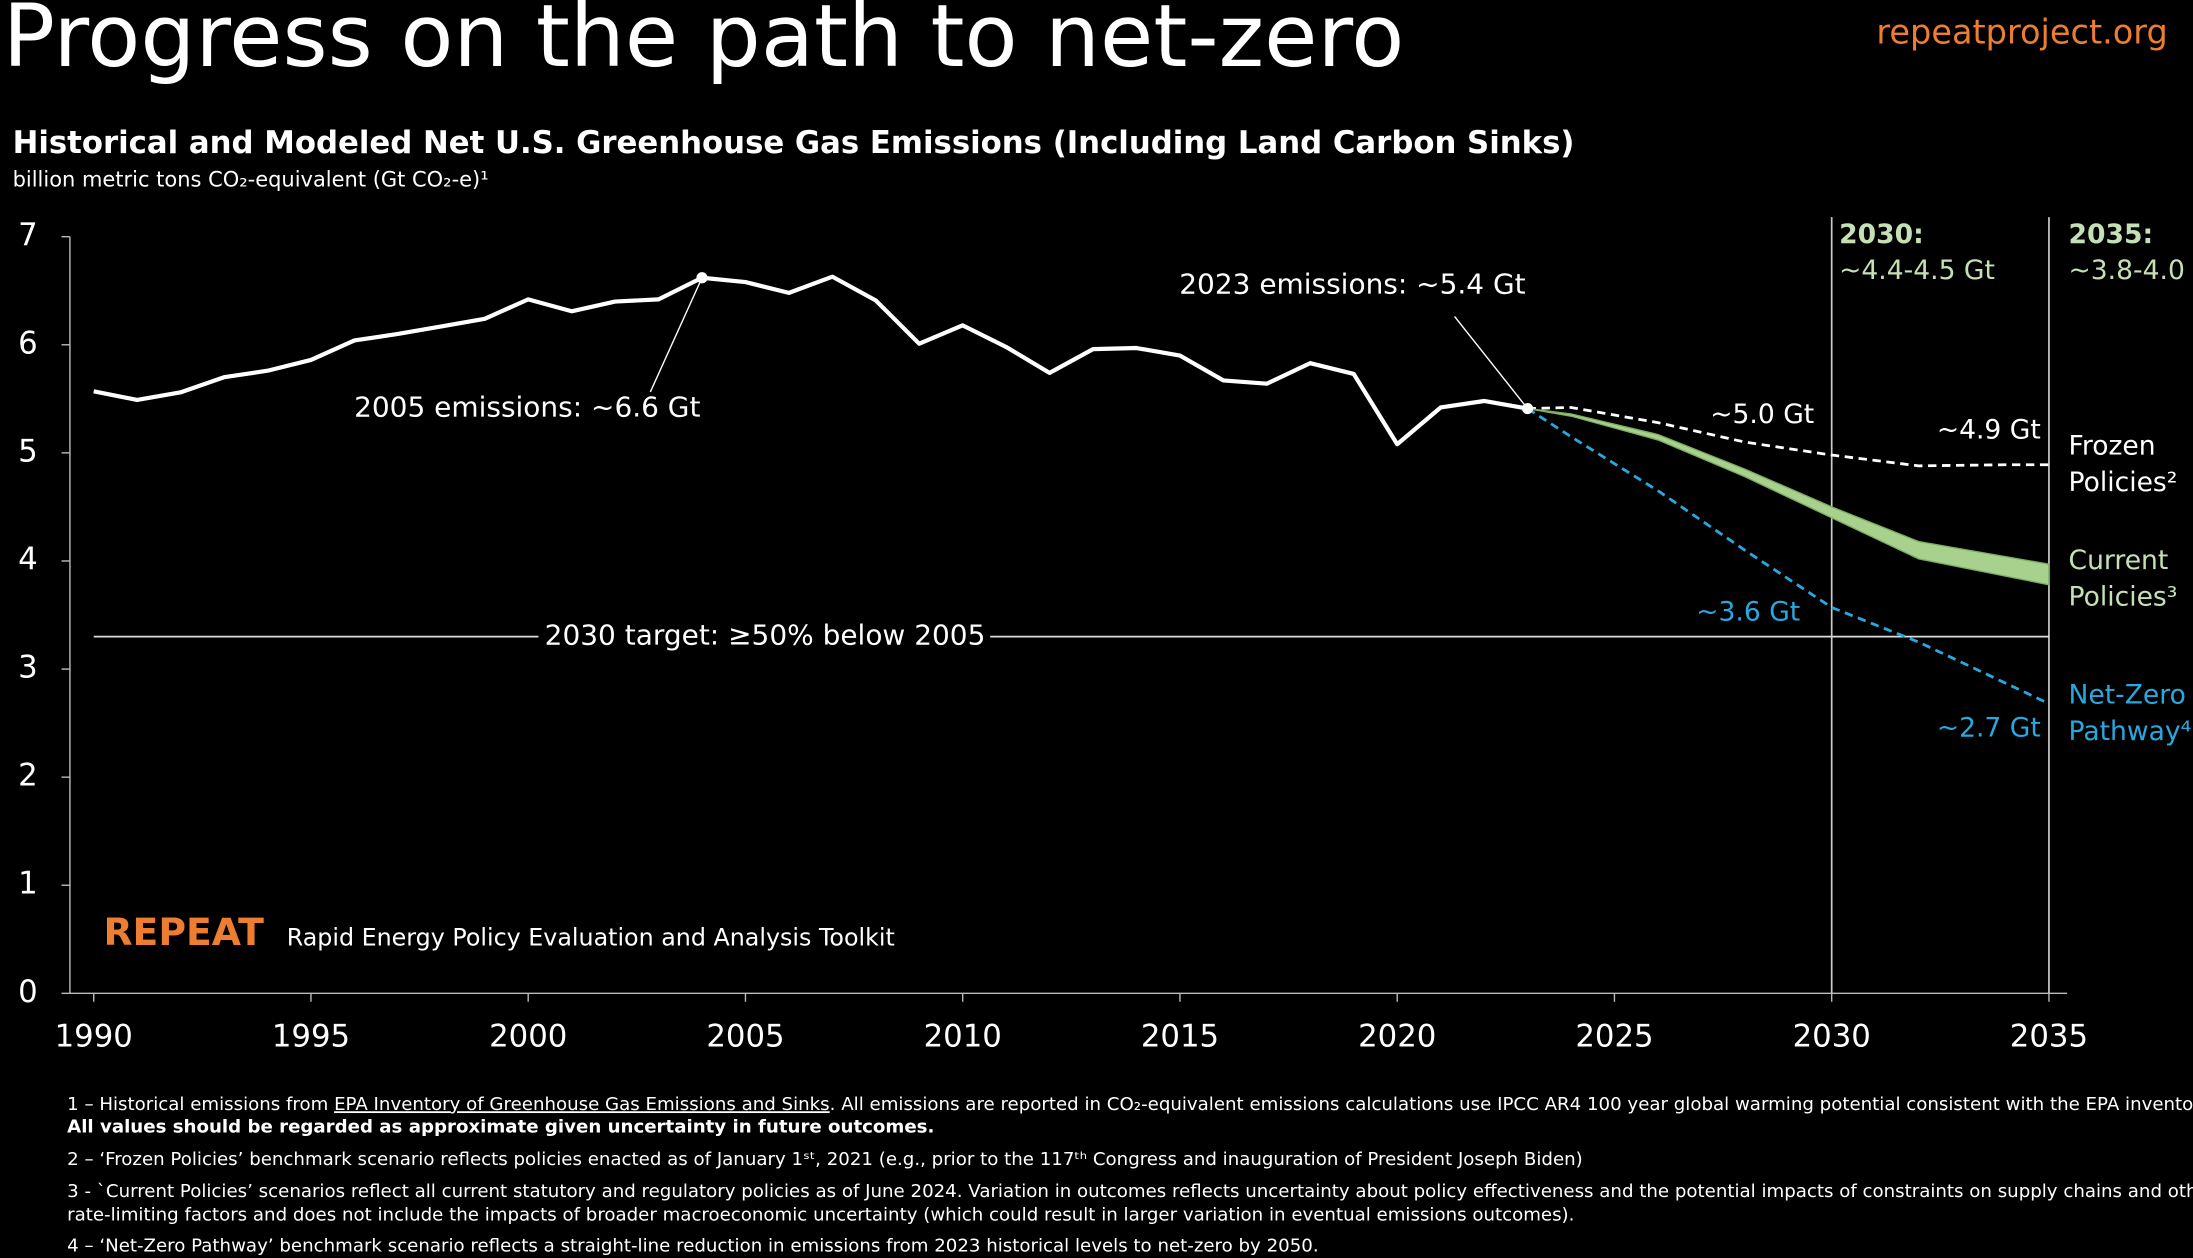 Image resolution: width=2193 pixels, height=1258 pixels. What do you see at coordinates (765, 635) in the screenshot?
I see `target-label: 2030 target: ≥50% below 2005` at bounding box center [765, 635].